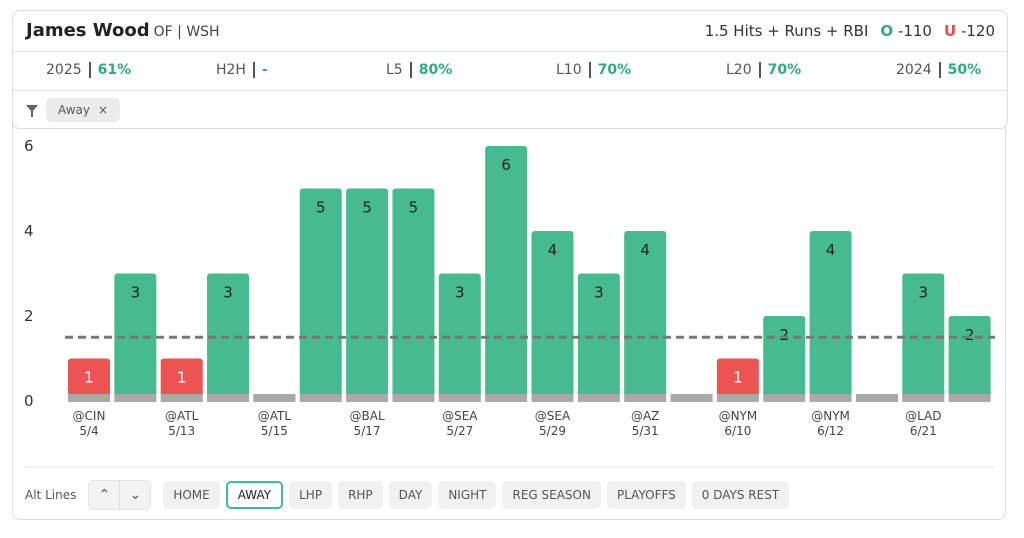 Image resolution: width=1024 pixels, height=538 pixels. I want to click on filter-chip: Away ×, so click(83, 110).